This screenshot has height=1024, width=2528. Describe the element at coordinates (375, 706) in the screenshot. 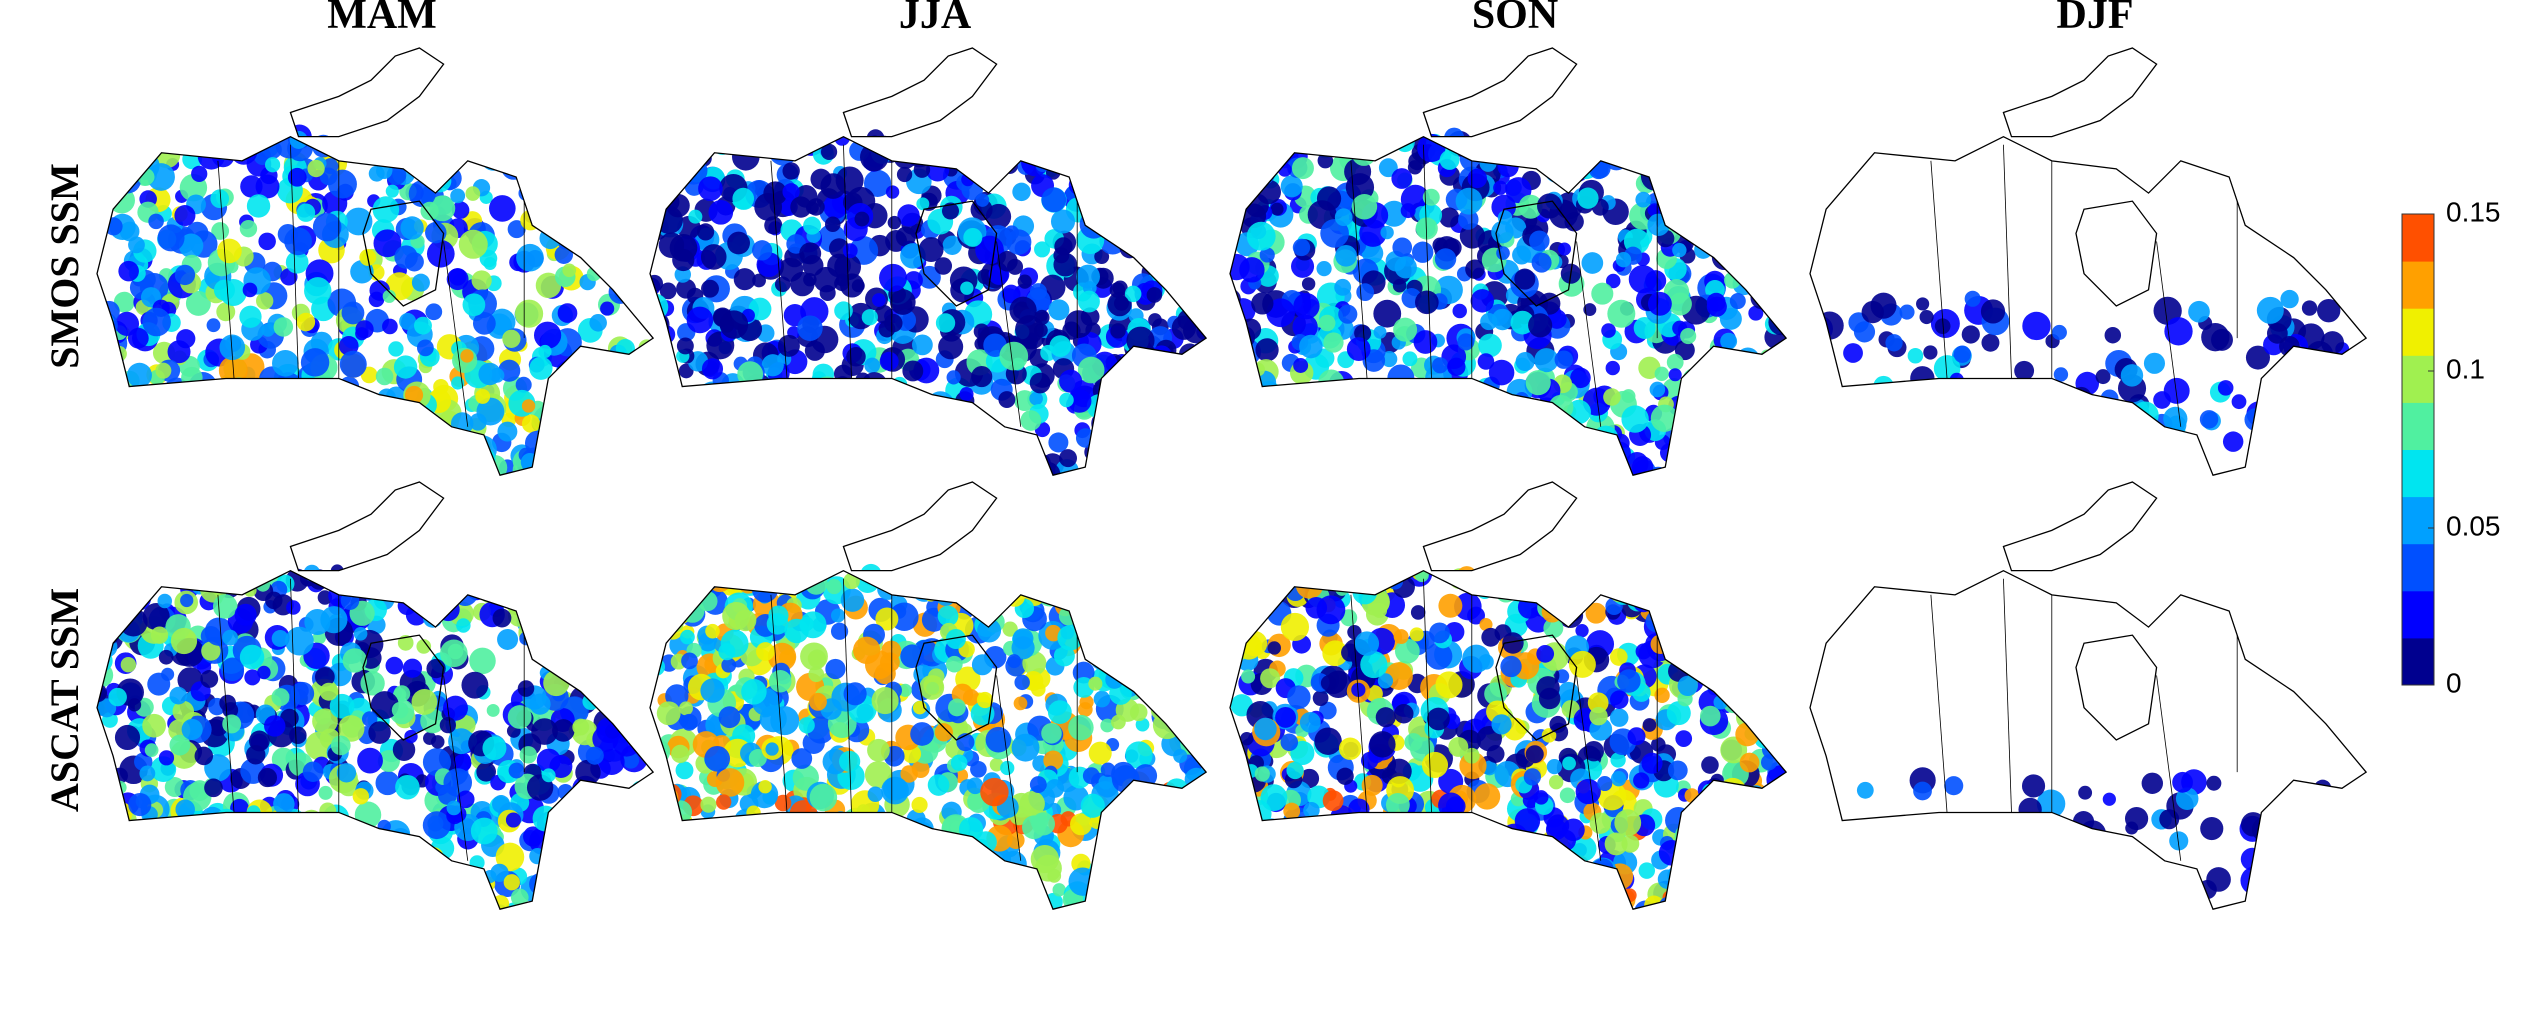

I see `map-panel` at that location.